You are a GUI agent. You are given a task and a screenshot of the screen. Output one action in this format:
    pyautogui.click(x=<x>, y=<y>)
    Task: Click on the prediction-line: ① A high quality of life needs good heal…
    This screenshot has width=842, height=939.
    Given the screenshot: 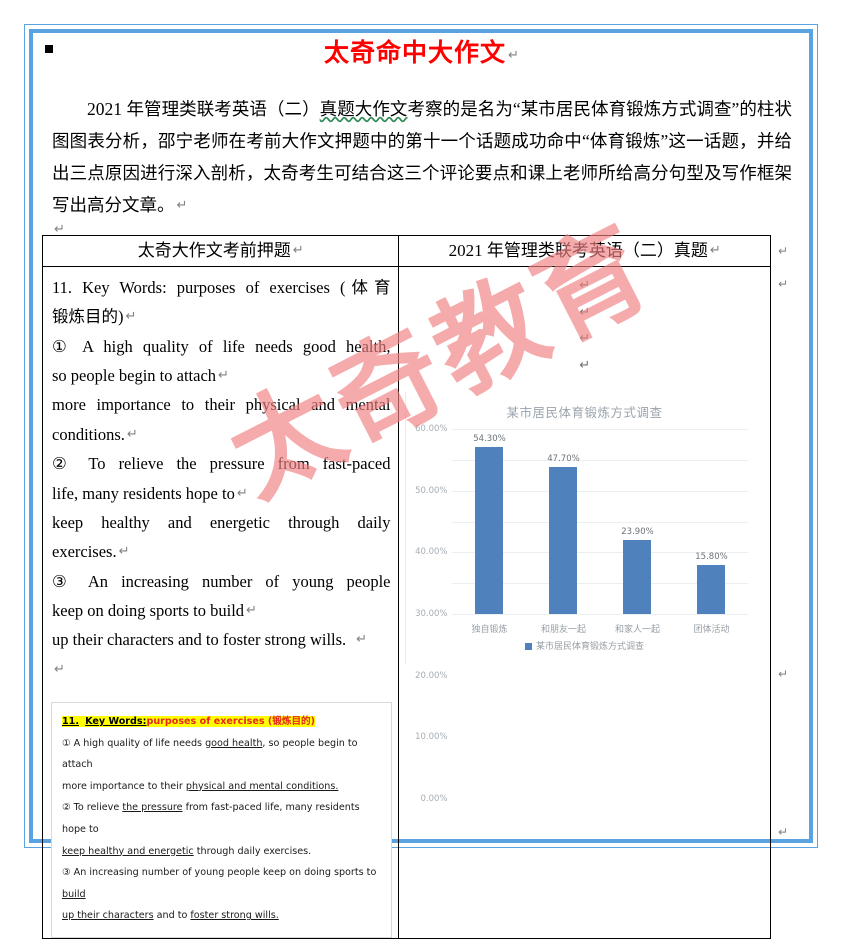 What is the action you would take?
    pyautogui.click(x=221, y=346)
    